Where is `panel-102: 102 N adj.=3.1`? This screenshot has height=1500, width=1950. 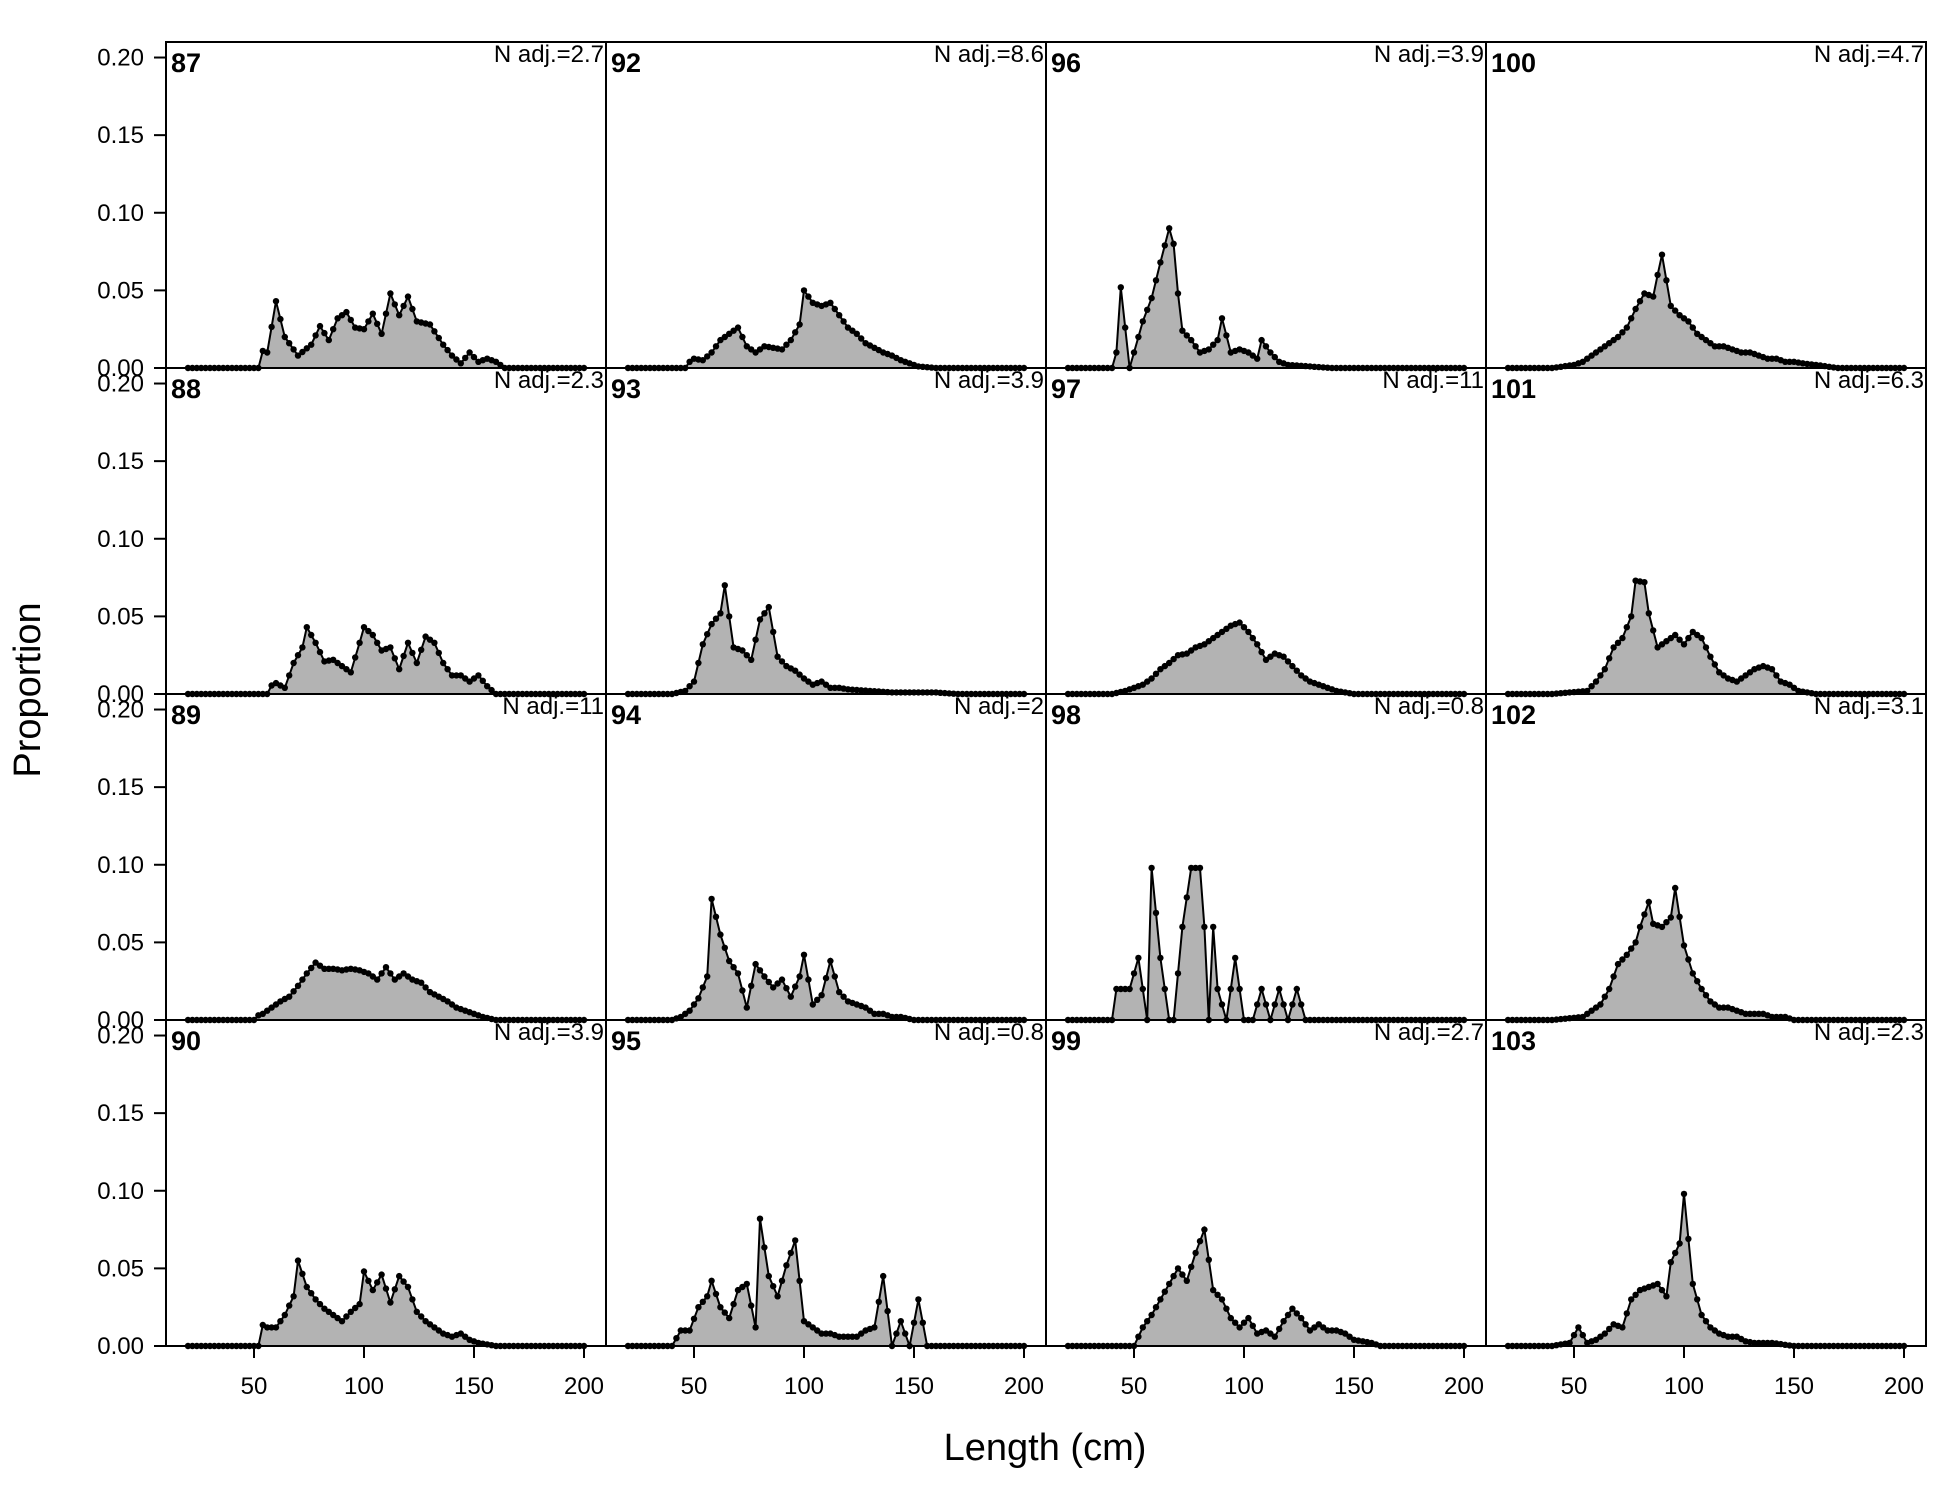
panel-102: 102 N adj.=3.1 is located at coordinates (1706, 858).